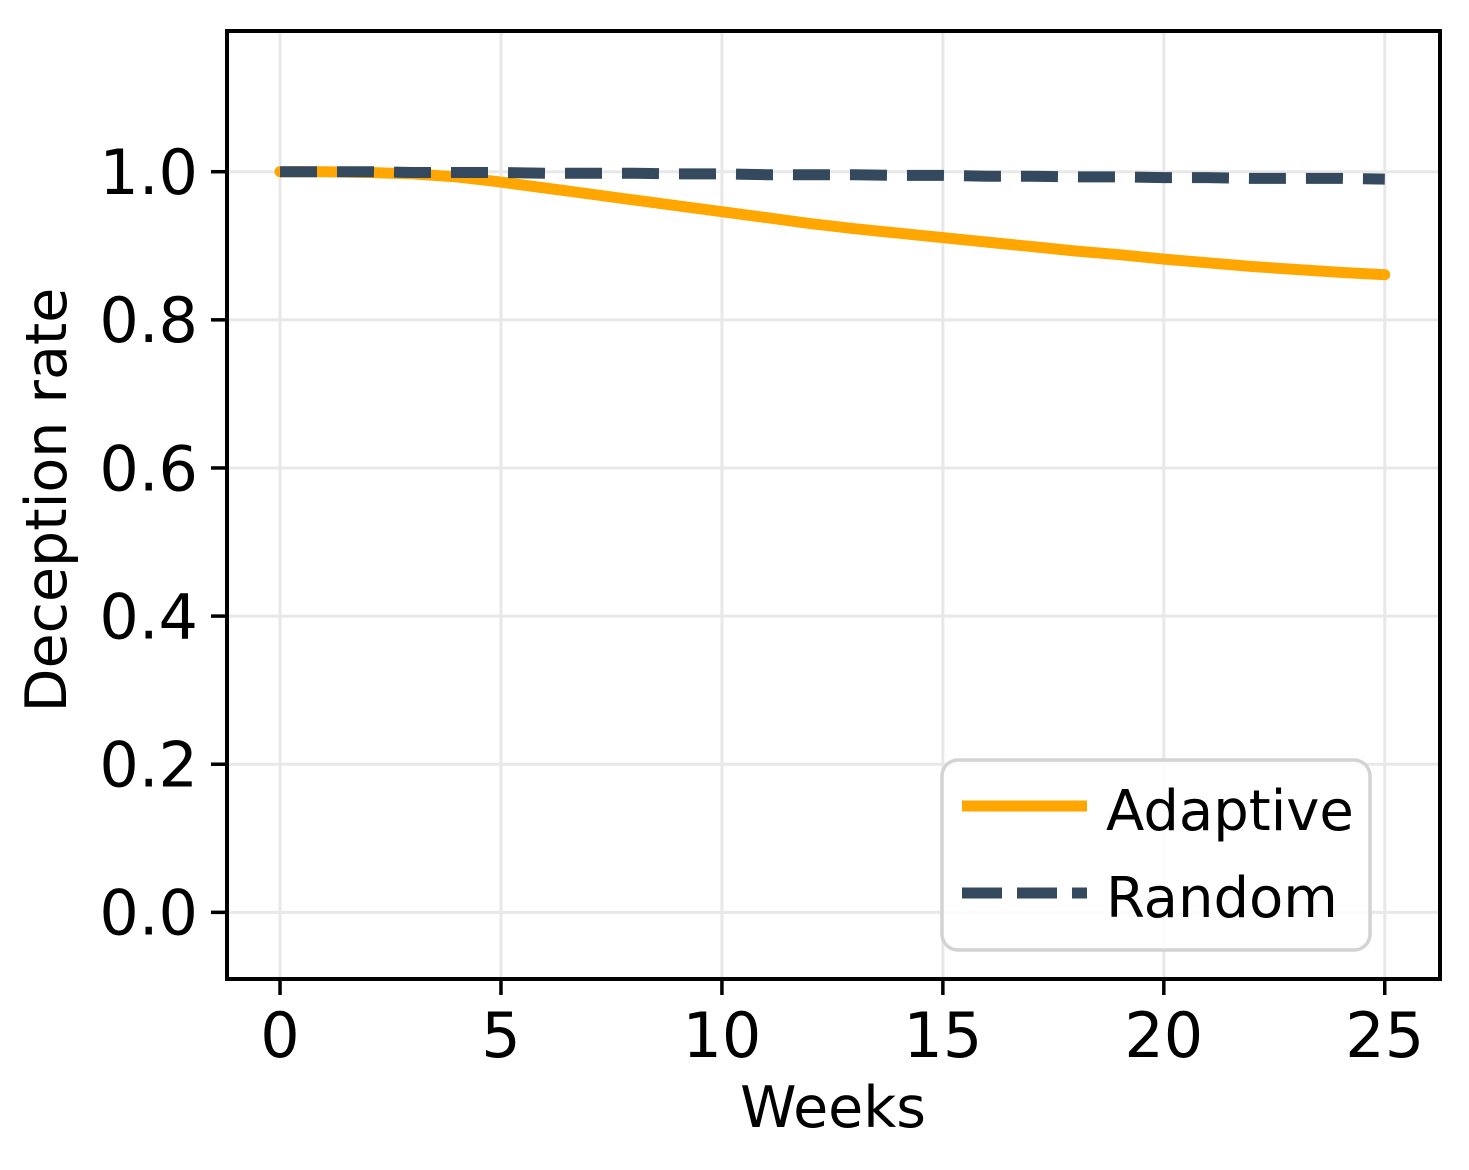 The image size is (1469, 1170). I want to click on x-tick-label: 5, so click(500, 1035).